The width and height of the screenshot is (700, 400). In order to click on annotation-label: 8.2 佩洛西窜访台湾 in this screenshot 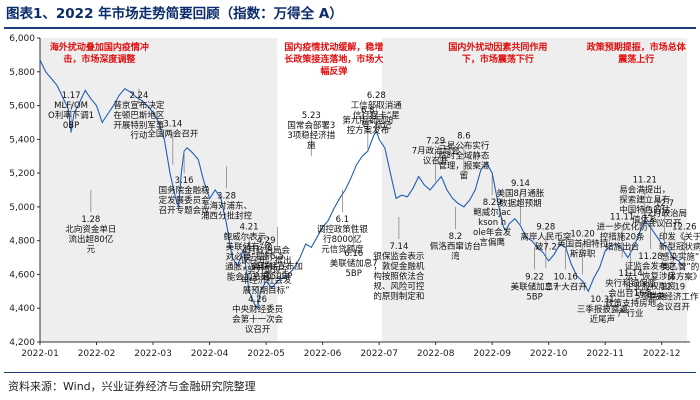, I will do `click(455, 247)`.